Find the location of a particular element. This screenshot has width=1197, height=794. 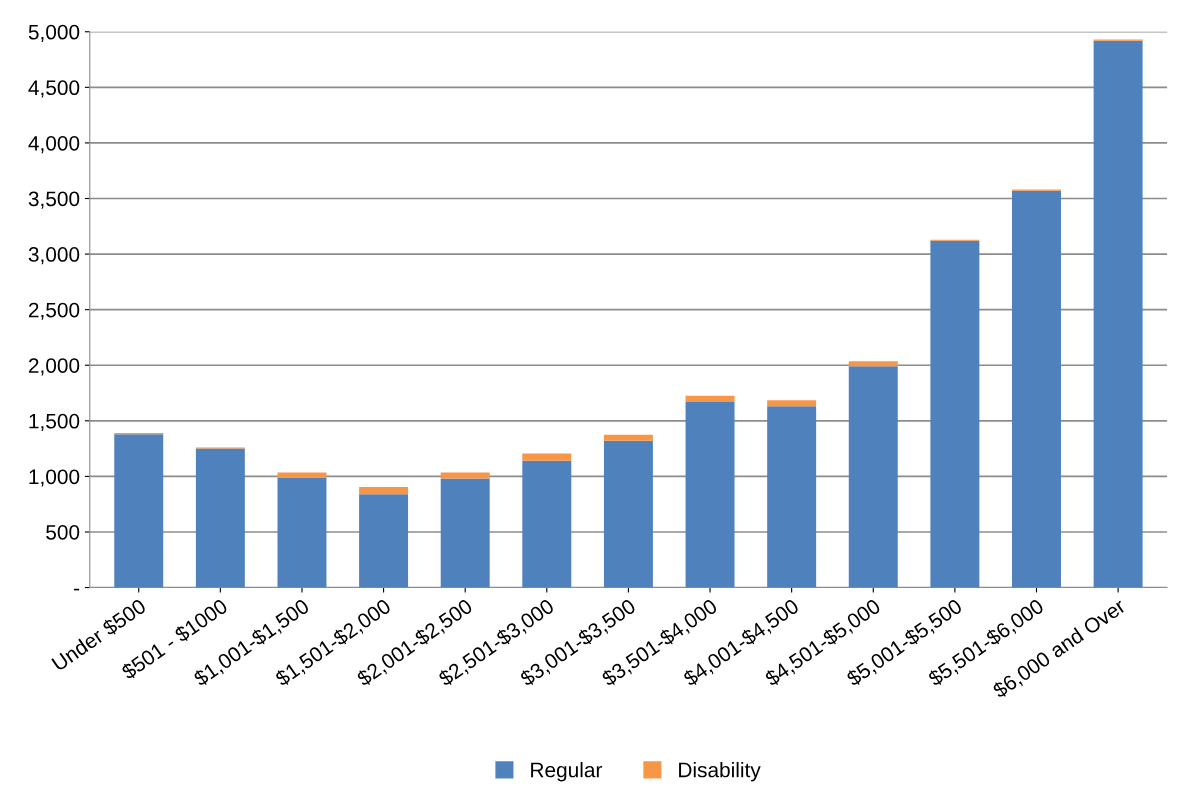

y-tick-label: 3,000 is located at coordinates (54, 256).